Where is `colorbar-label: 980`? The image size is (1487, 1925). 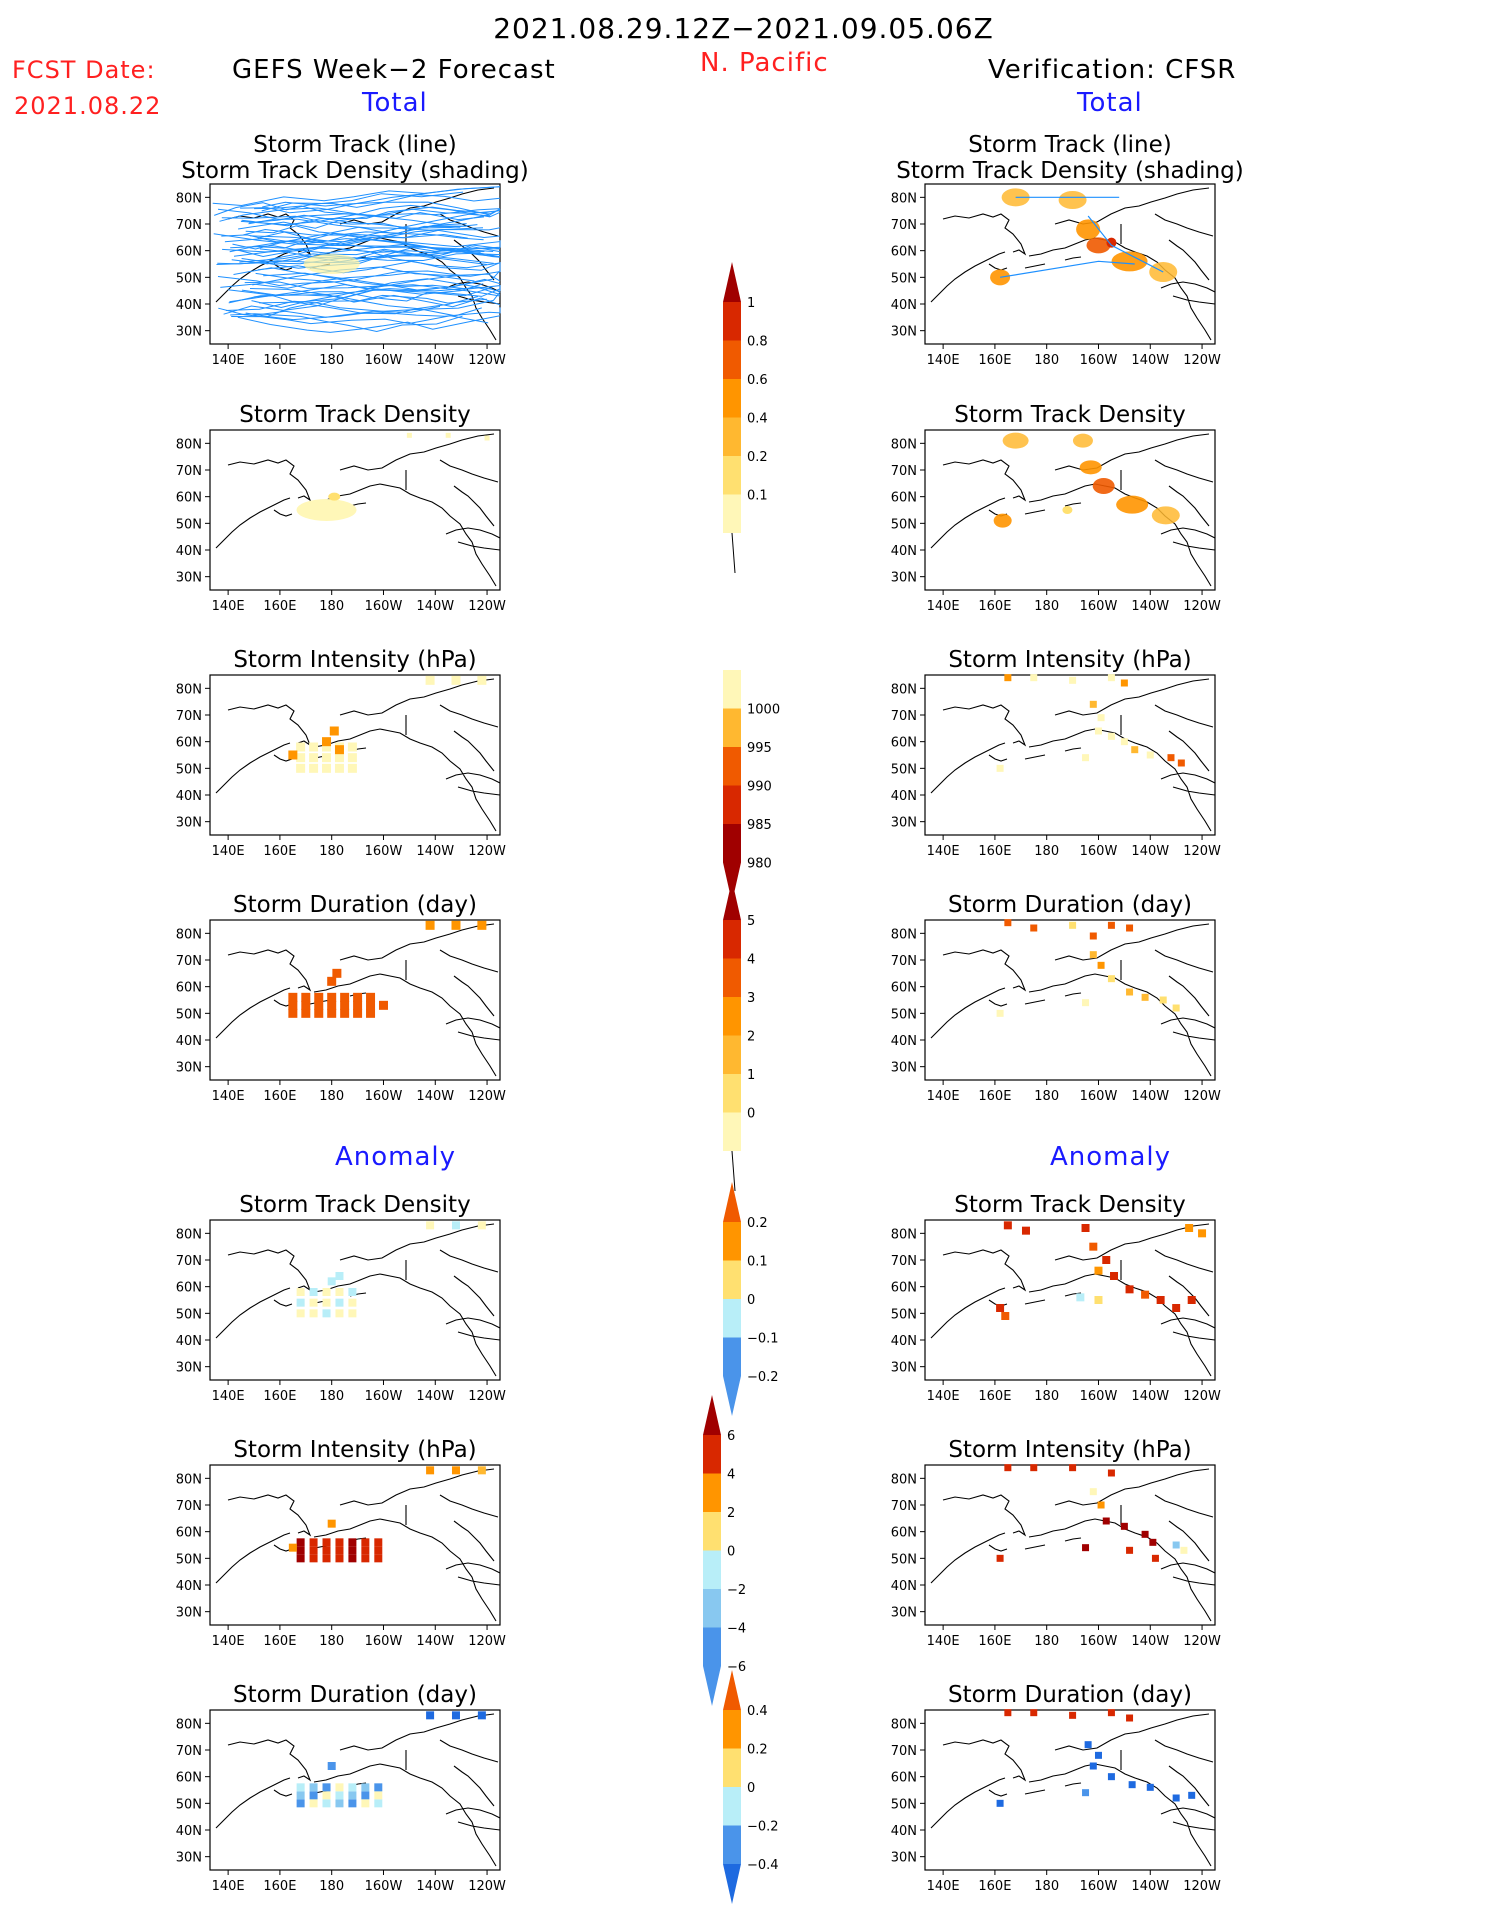 colorbar-label: 980 is located at coordinates (759, 864).